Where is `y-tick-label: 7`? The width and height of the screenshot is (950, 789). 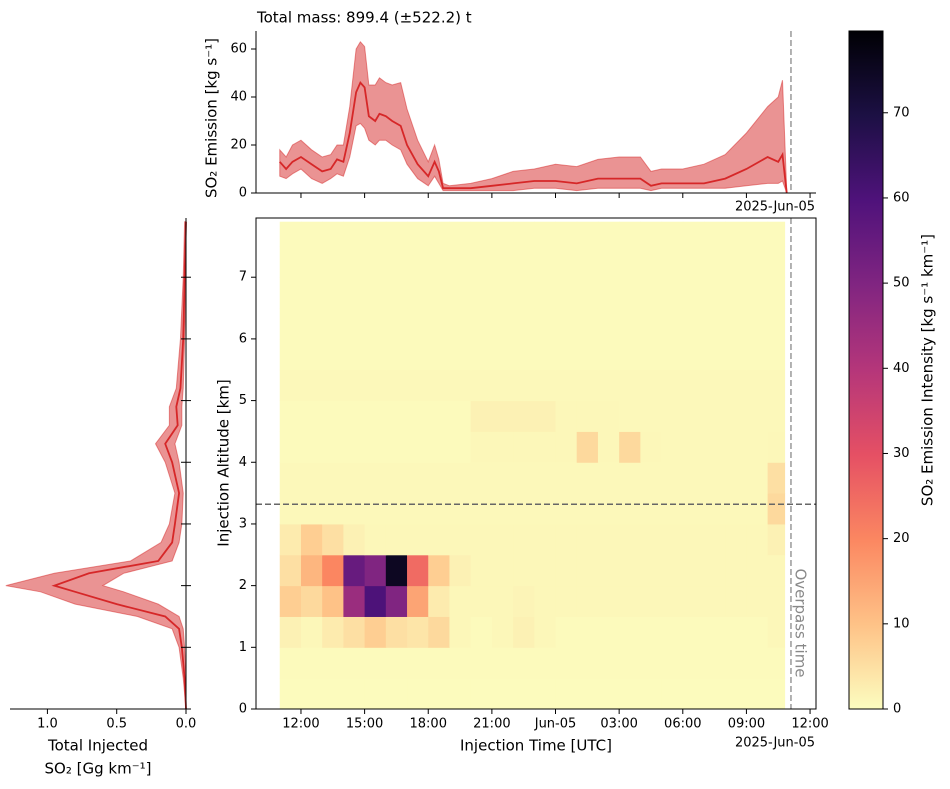 y-tick-label: 7 is located at coordinates (243, 277).